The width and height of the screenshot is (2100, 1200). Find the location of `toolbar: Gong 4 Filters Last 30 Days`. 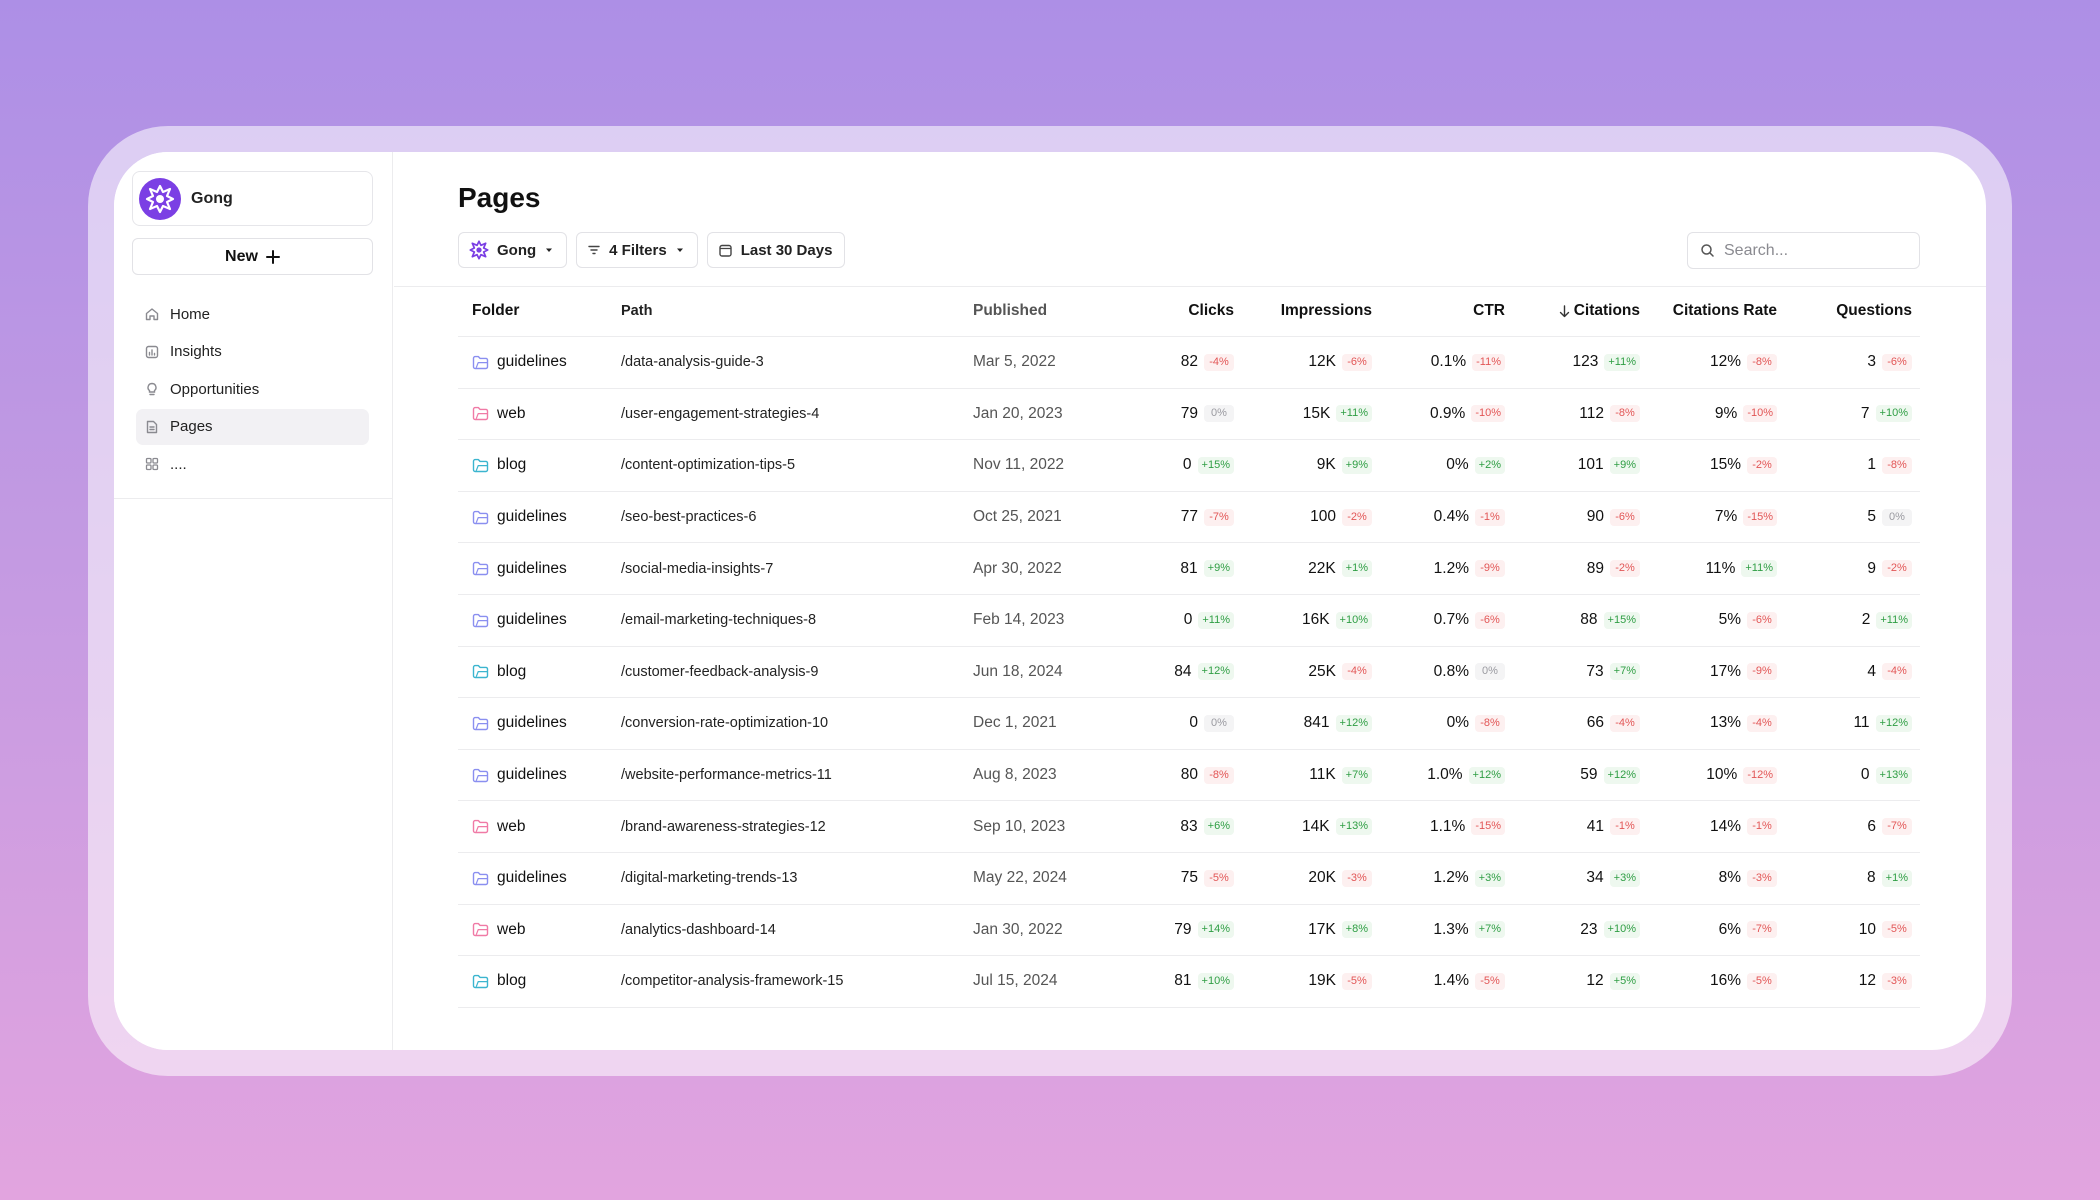

toolbar: Gong 4 Filters Last 30 Days is located at coordinates (652, 250).